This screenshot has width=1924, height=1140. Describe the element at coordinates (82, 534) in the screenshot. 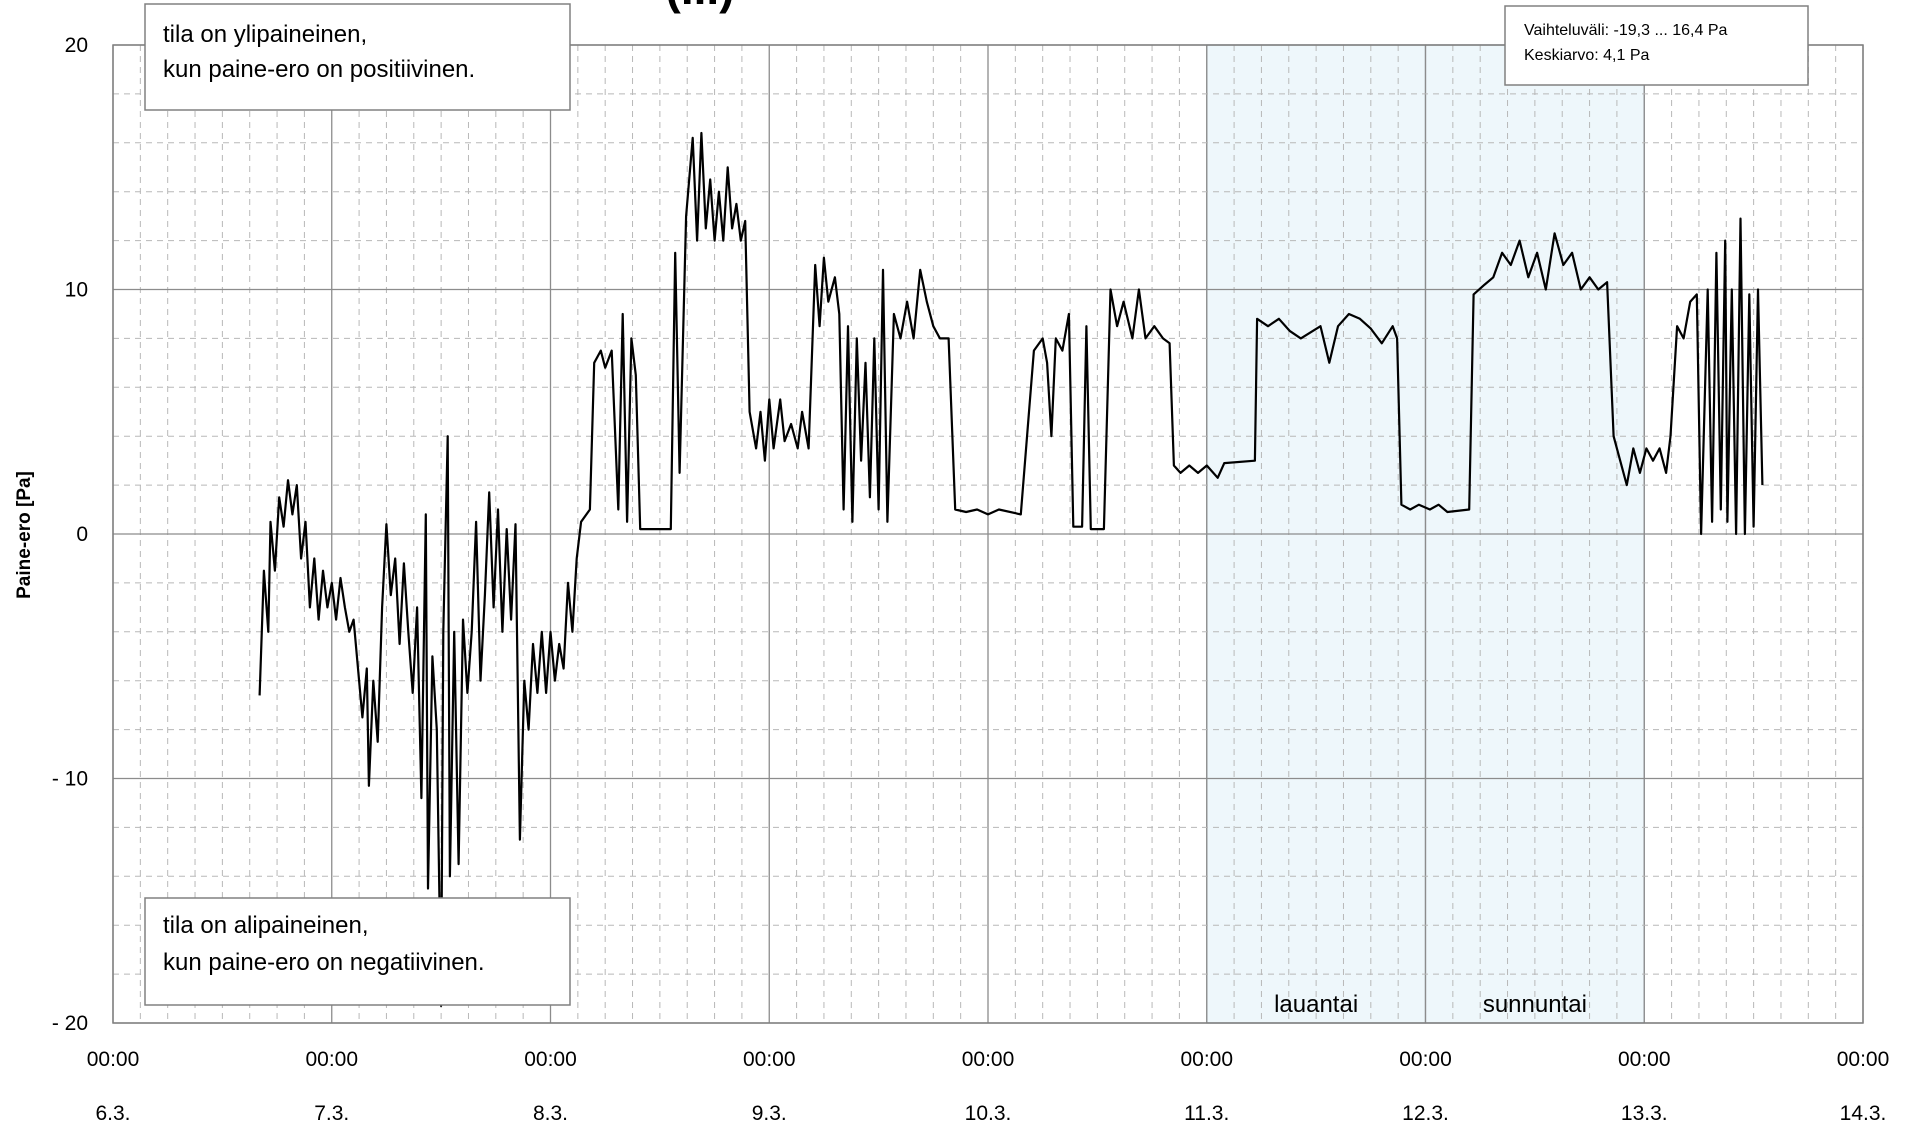

I see `y-tick-label: 0` at that location.